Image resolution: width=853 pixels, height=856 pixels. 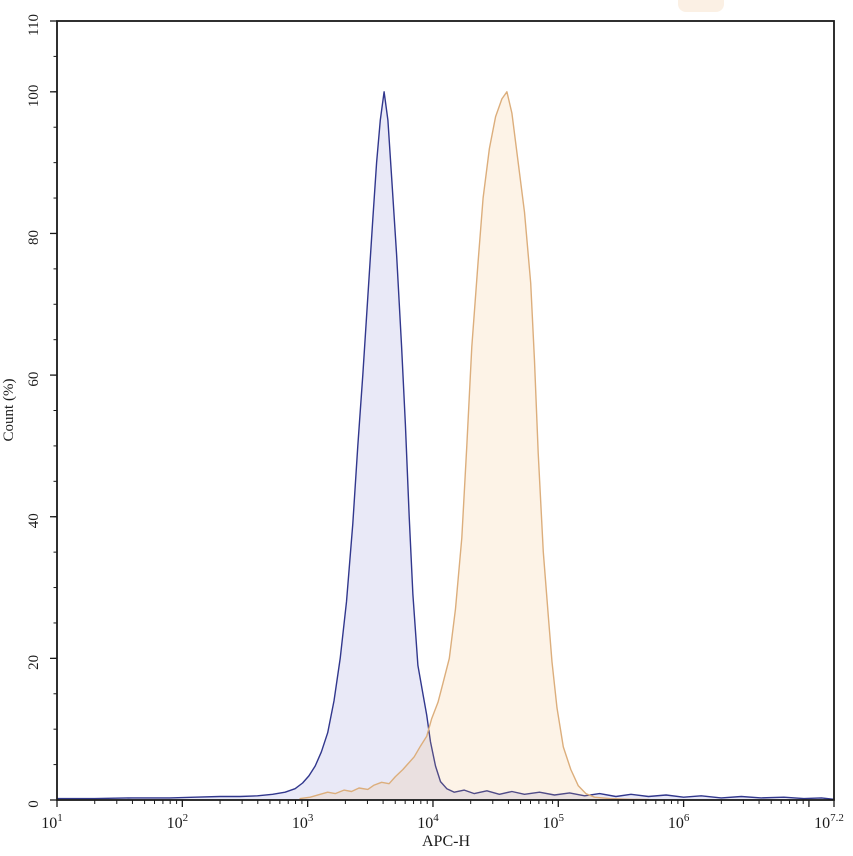 I want to click on y-tick-label: 100, so click(x=34, y=96).